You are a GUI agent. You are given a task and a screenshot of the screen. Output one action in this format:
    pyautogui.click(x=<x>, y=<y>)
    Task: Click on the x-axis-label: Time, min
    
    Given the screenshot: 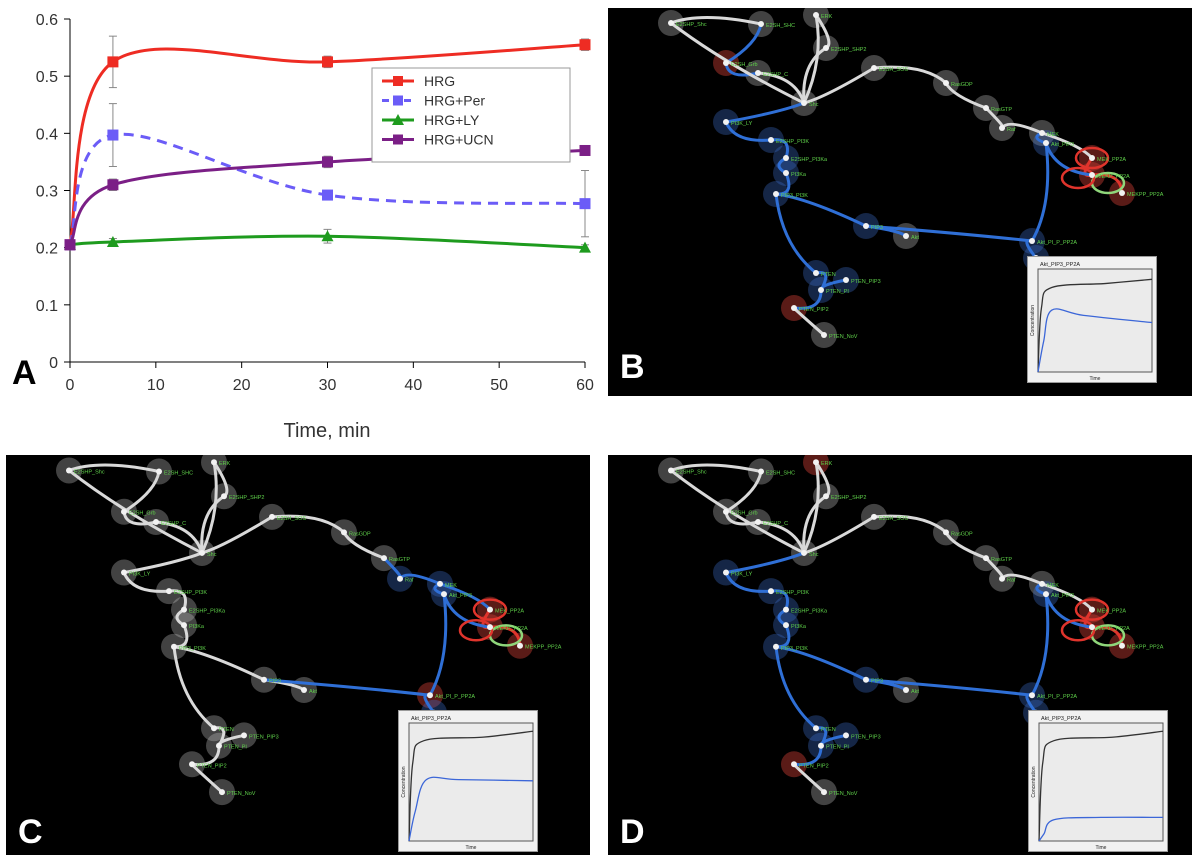 What is the action you would take?
    pyautogui.click(x=326, y=431)
    